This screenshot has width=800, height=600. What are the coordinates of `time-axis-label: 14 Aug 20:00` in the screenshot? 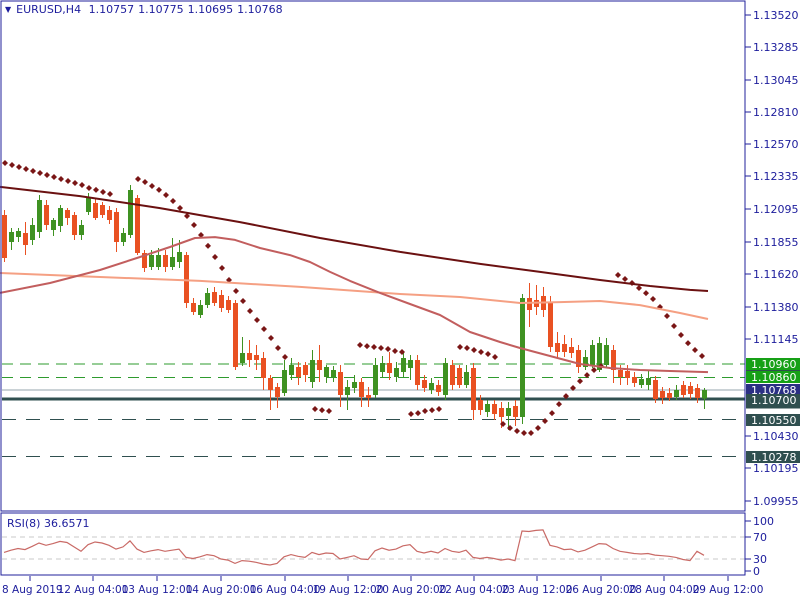 It's located at (221, 590).